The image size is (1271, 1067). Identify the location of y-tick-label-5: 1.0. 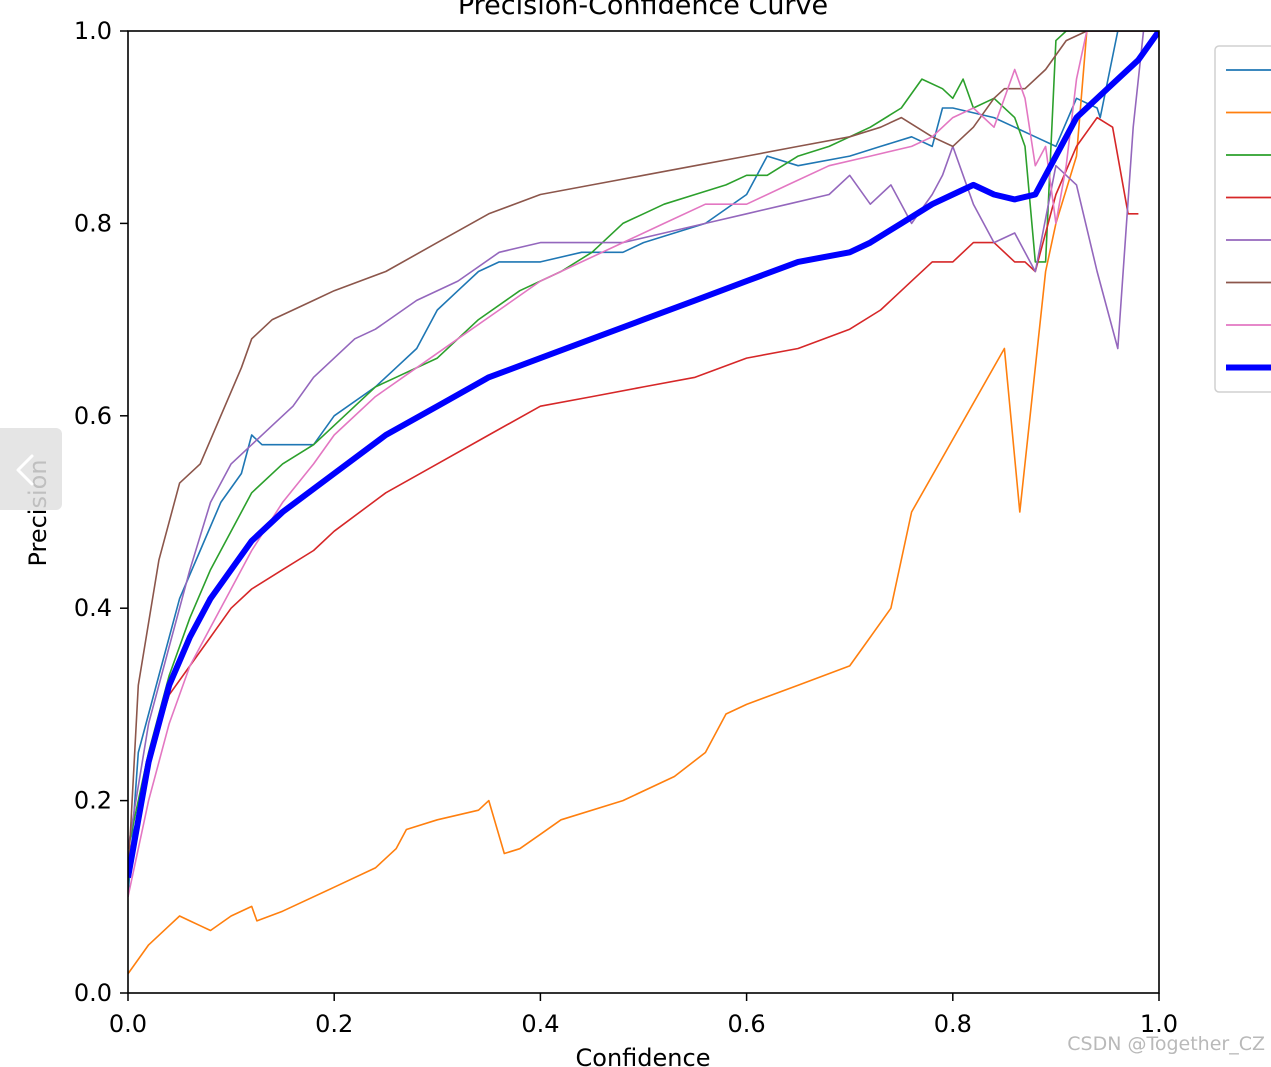
(93, 31).